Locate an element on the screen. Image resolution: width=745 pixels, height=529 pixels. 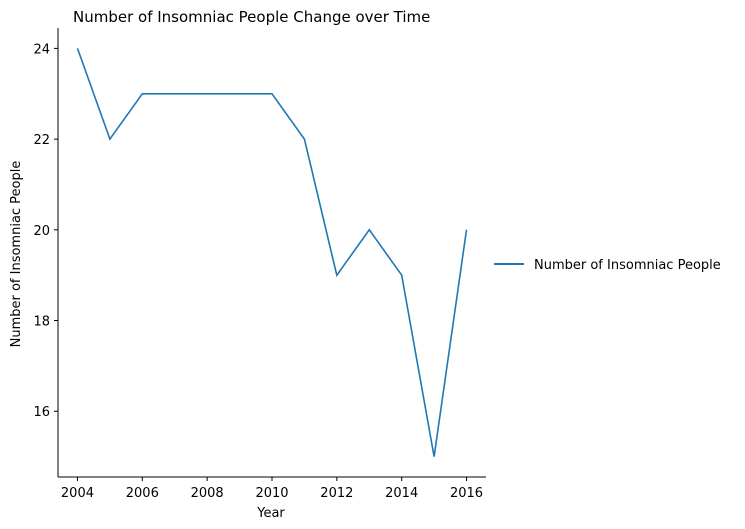
x-tick-label: 2014 is located at coordinates (401, 493).